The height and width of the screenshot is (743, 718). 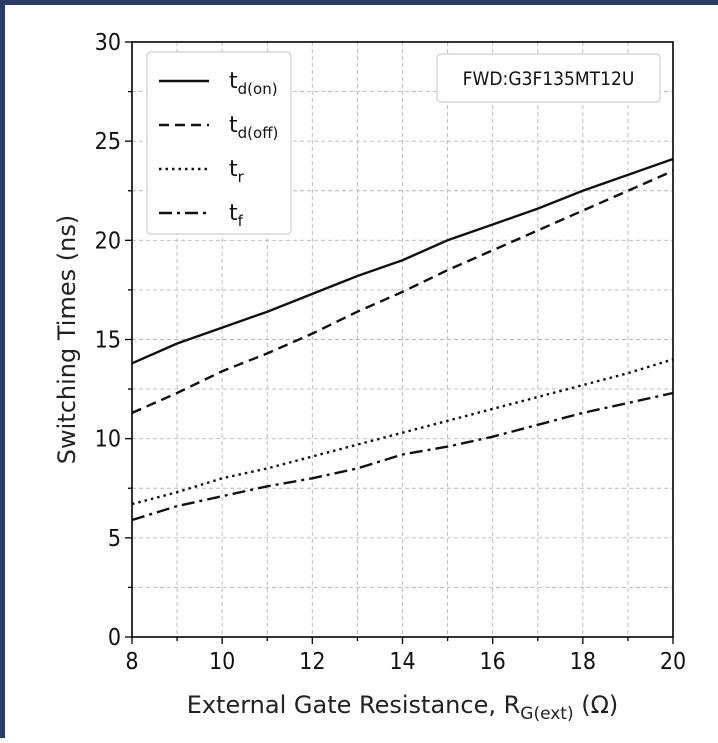 I want to click on x-tick-label: 14, so click(x=402, y=662).